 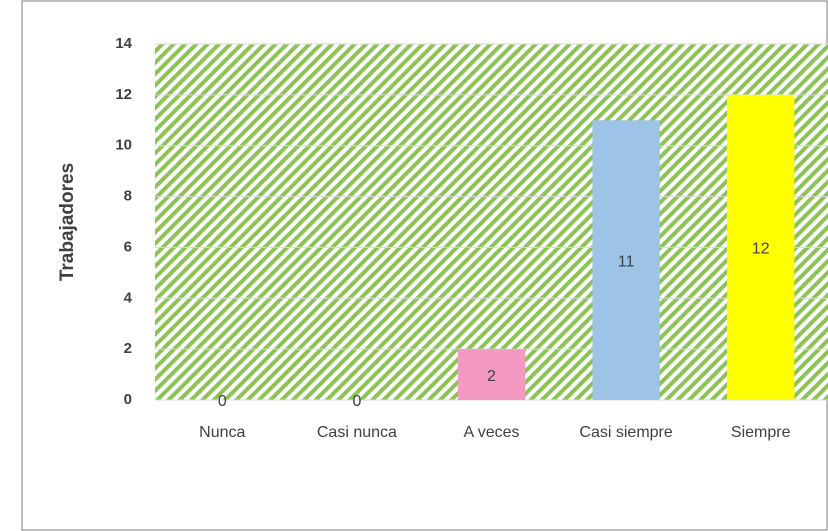 I want to click on x-tick-label: Nunca, so click(x=222, y=432).